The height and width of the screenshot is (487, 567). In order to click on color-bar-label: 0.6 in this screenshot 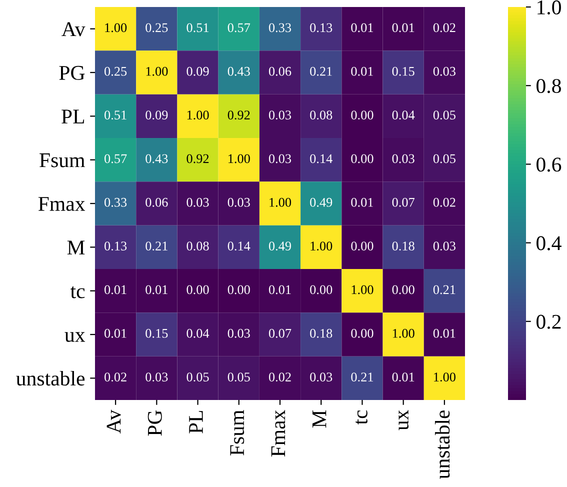, I will do `click(549, 165)`.